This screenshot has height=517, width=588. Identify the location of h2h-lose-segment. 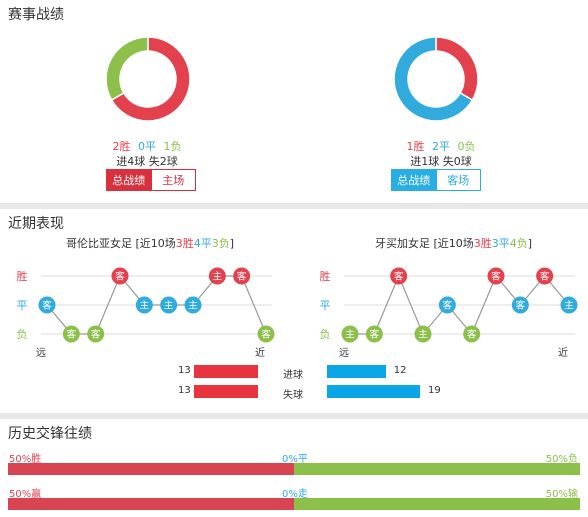
(437, 504).